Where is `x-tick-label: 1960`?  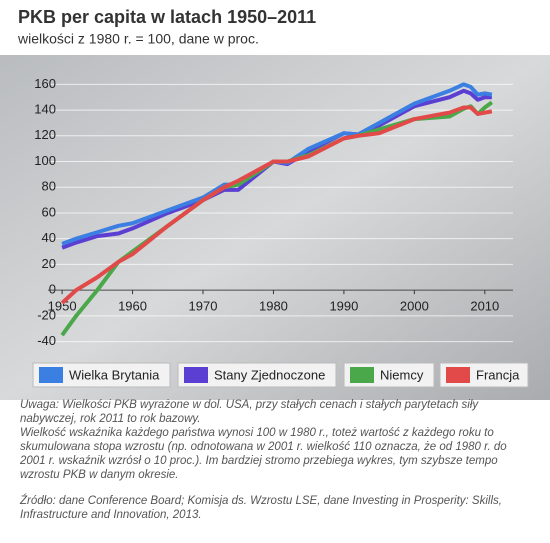
x-tick-label: 1960 is located at coordinates (132, 306).